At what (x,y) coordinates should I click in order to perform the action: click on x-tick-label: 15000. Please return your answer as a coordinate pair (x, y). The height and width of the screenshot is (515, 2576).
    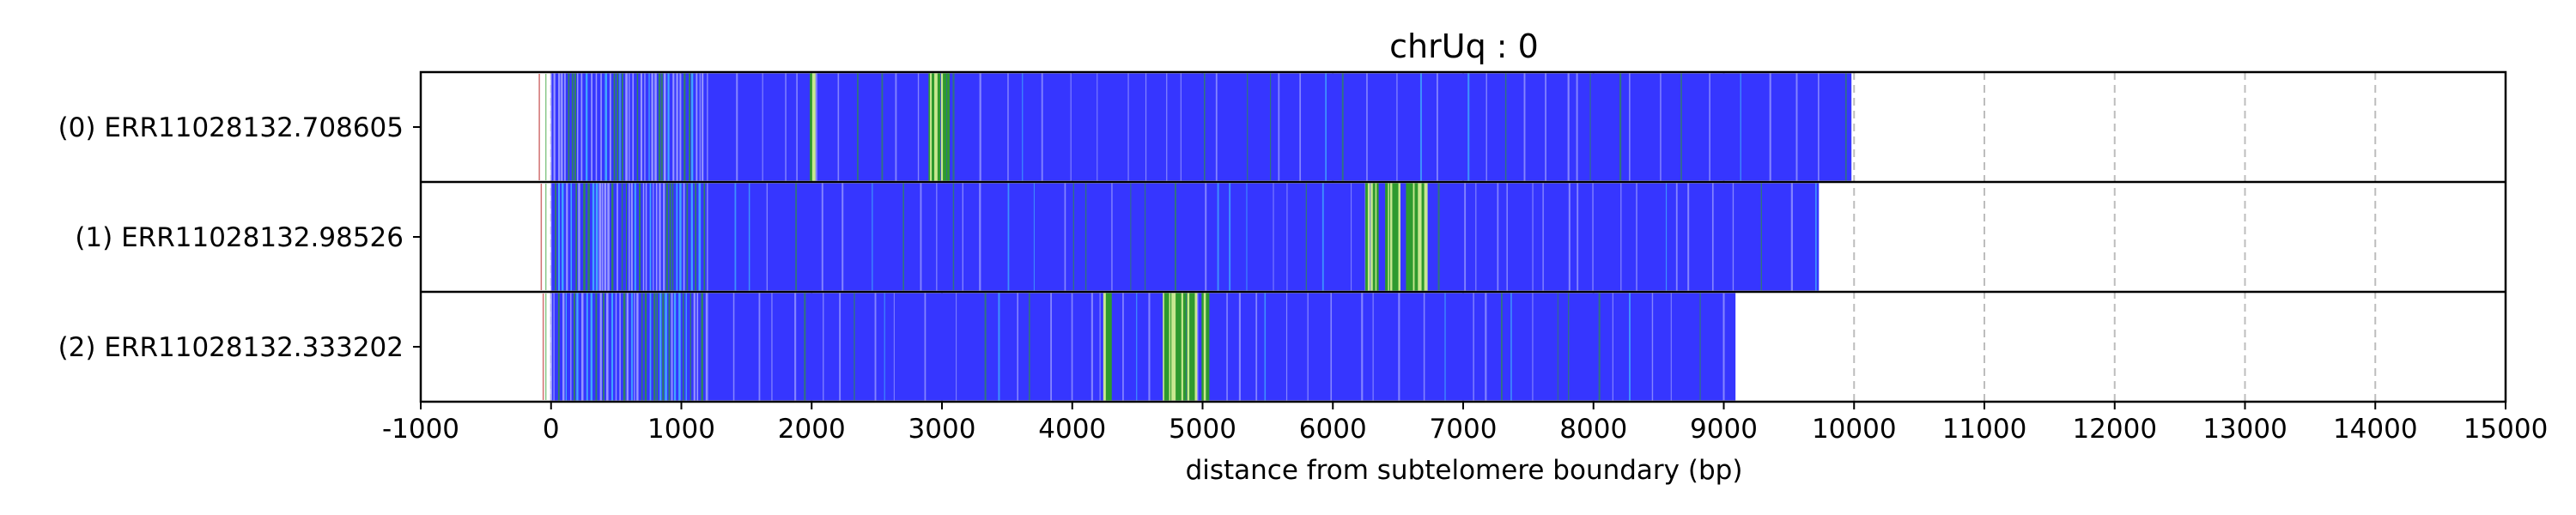
    Looking at the image, I should click on (2507, 429).